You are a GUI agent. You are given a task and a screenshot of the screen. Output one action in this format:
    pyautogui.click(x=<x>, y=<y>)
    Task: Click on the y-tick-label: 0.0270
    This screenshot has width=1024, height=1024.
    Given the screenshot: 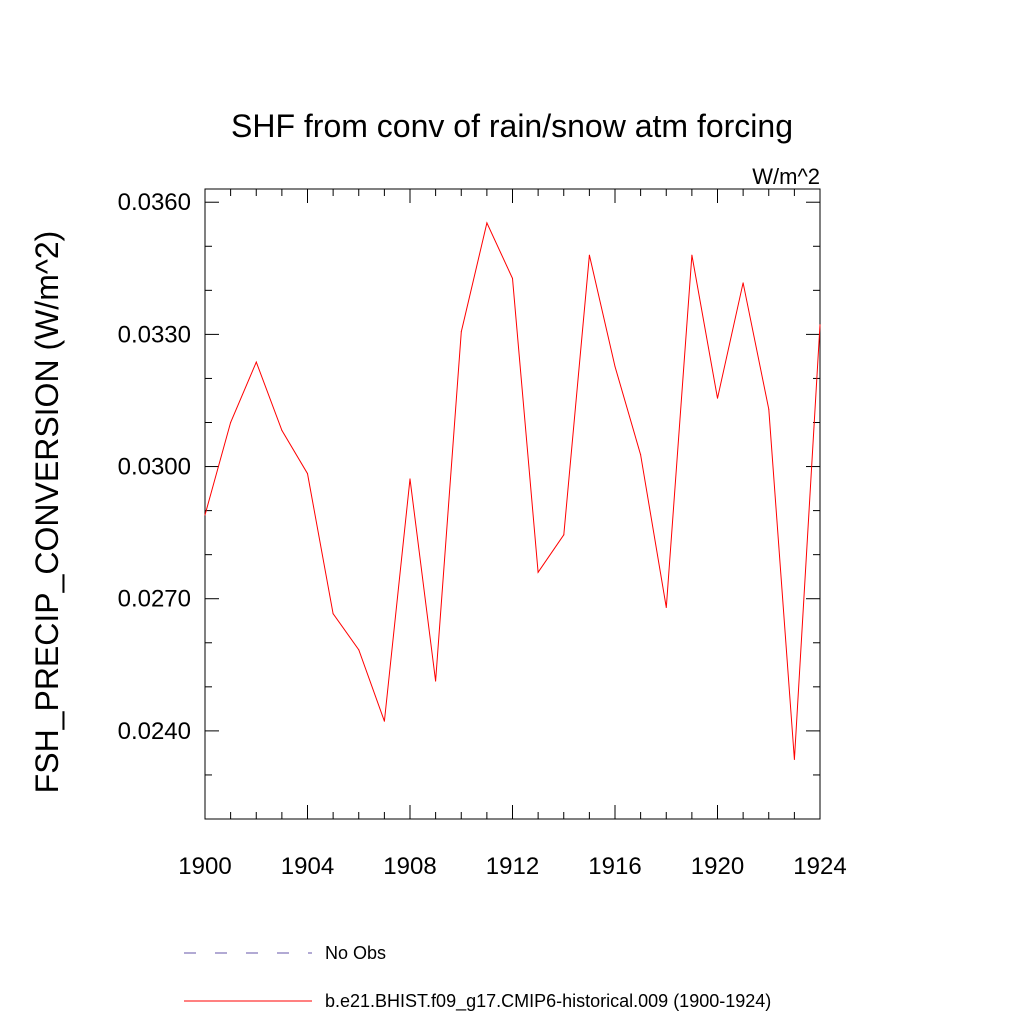 What is the action you would take?
    pyautogui.click(x=154, y=599)
    